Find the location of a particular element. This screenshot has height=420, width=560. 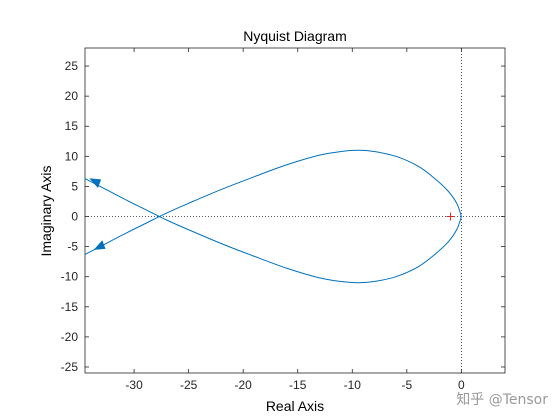

x-tick-label: -10 is located at coordinates (353, 385).